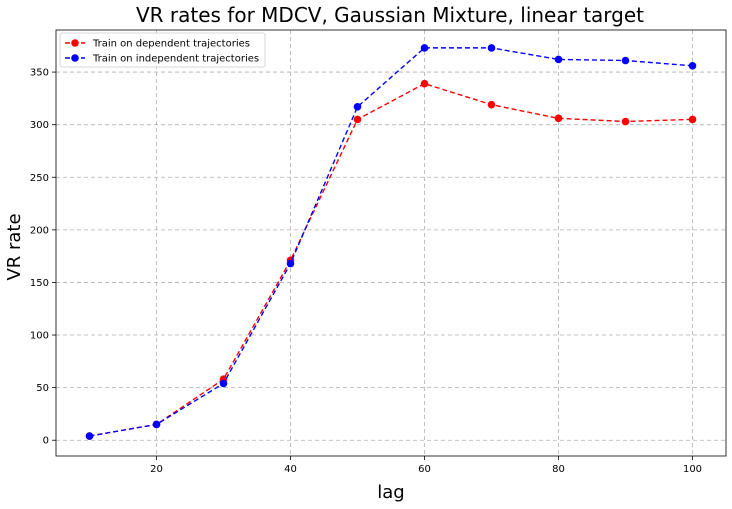  What do you see at coordinates (46, 441) in the screenshot?
I see `y-tick-label: 0` at bounding box center [46, 441].